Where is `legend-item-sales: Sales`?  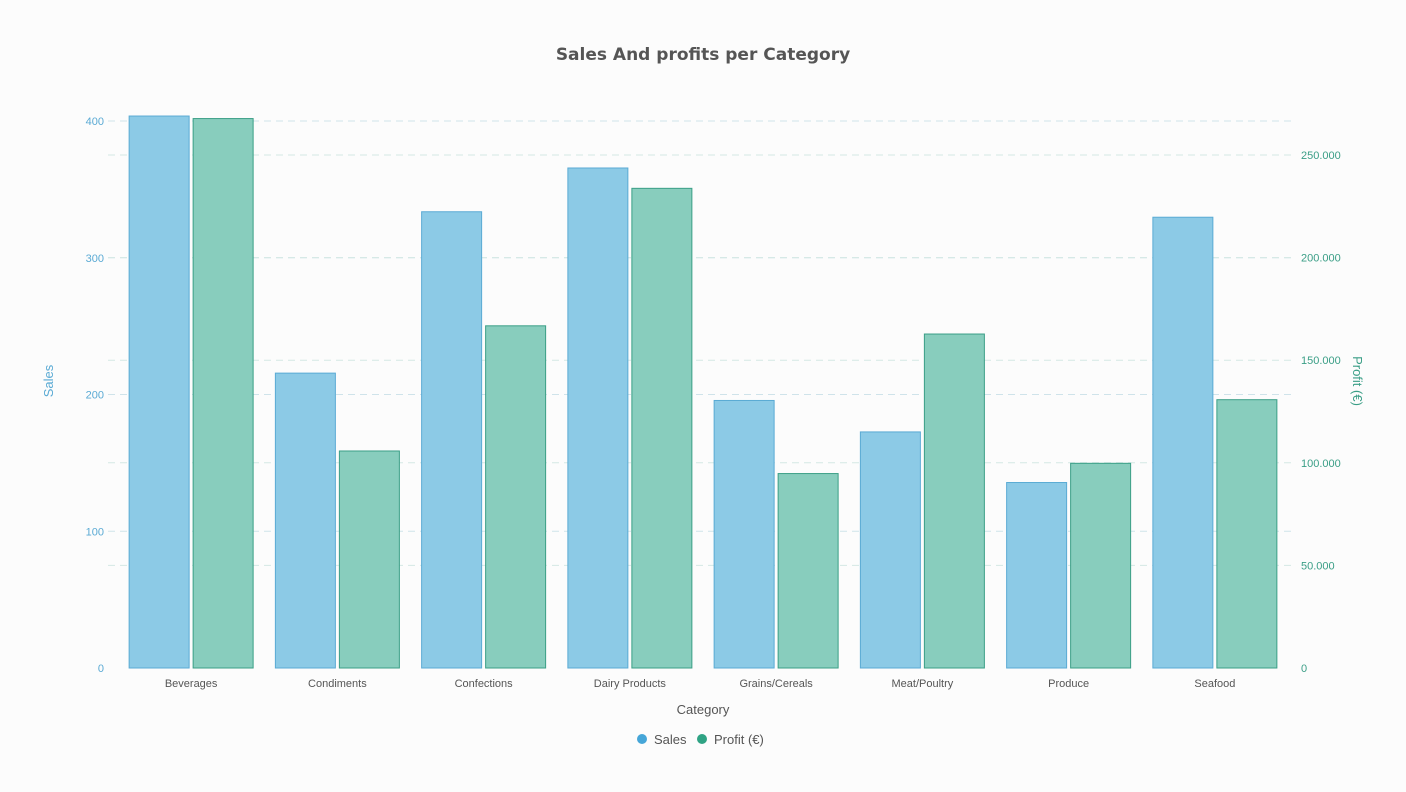 legend-item-sales: Sales is located at coordinates (662, 739).